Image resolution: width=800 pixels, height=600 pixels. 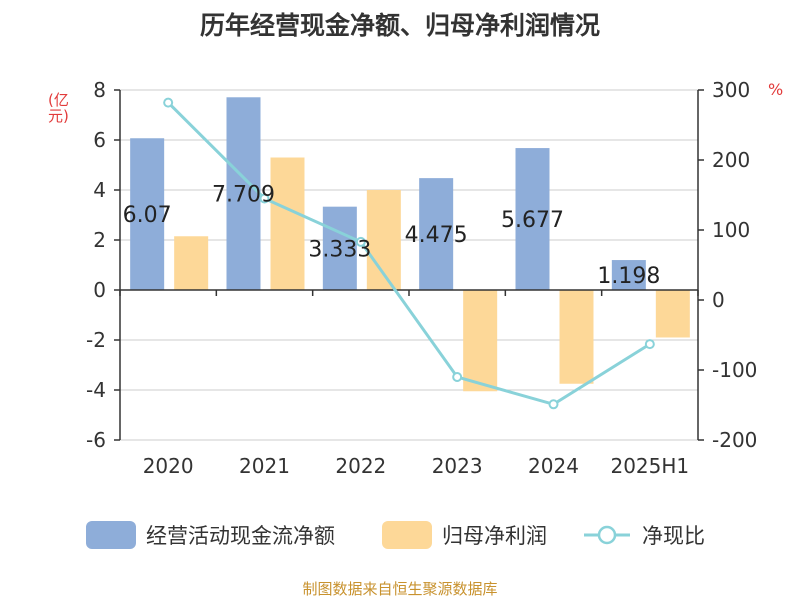 I want to click on left-tick-label: -2, so click(x=96, y=340).